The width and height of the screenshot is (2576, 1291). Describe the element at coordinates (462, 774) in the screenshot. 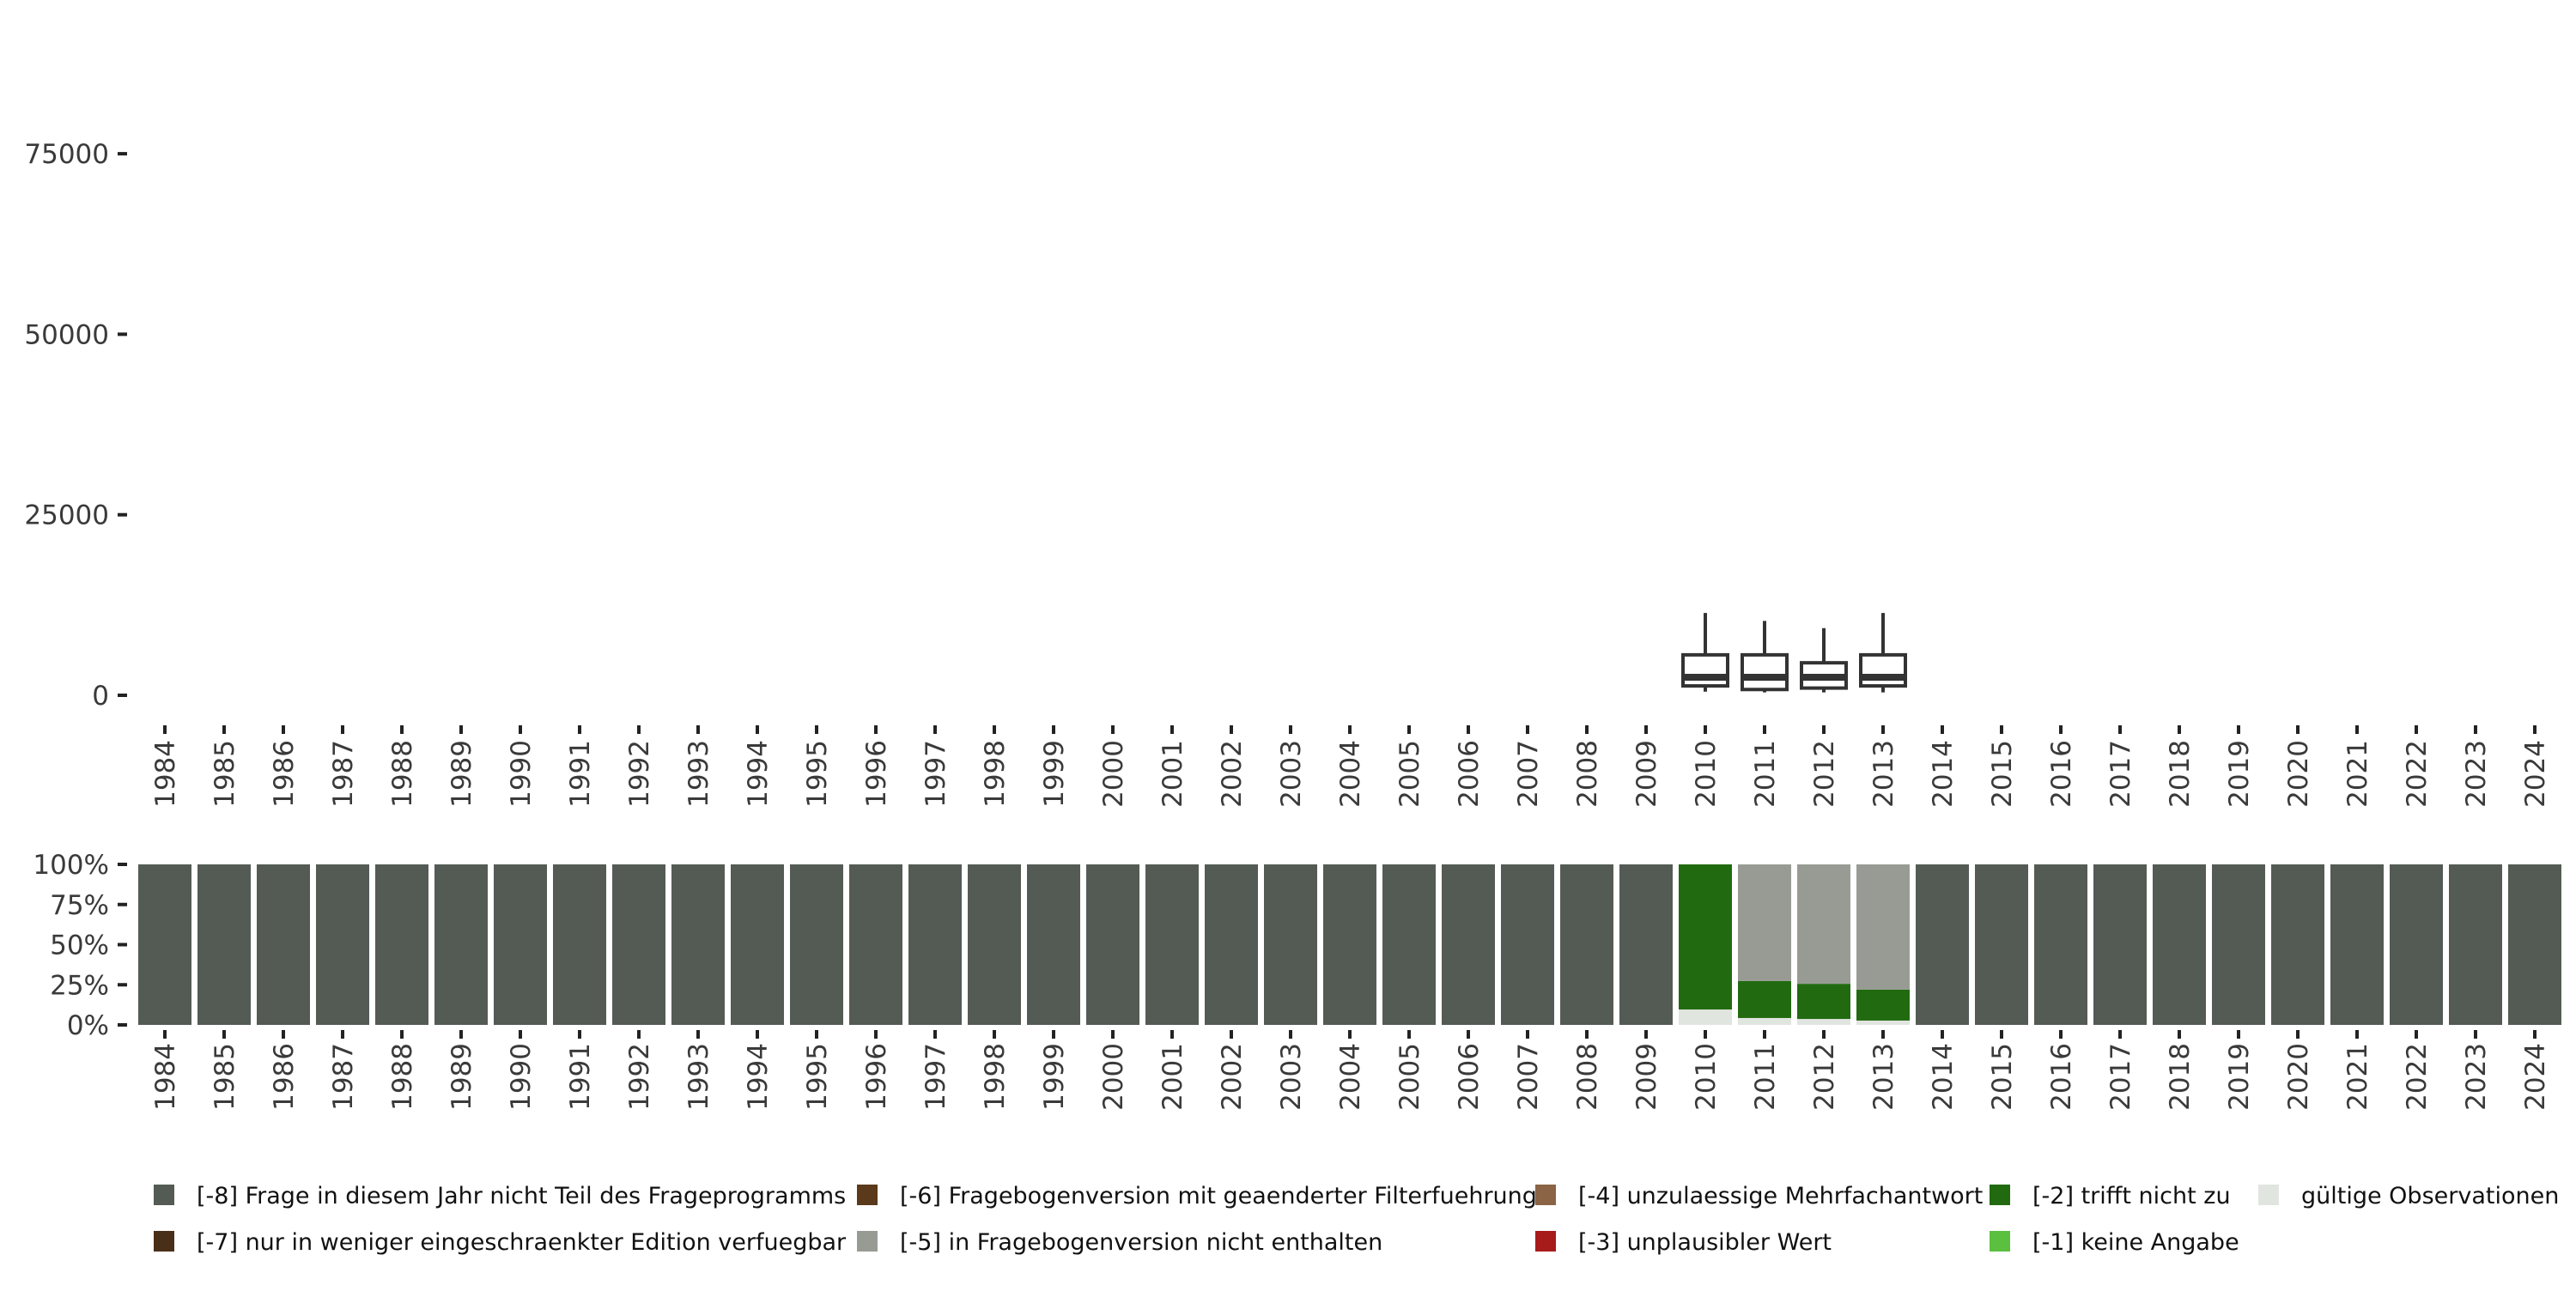

I see `x-tick-label: 1989` at that location.